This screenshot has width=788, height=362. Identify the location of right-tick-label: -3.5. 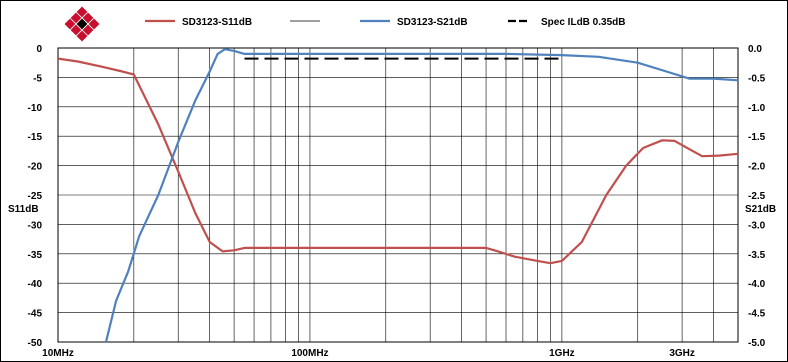
(757, 255).